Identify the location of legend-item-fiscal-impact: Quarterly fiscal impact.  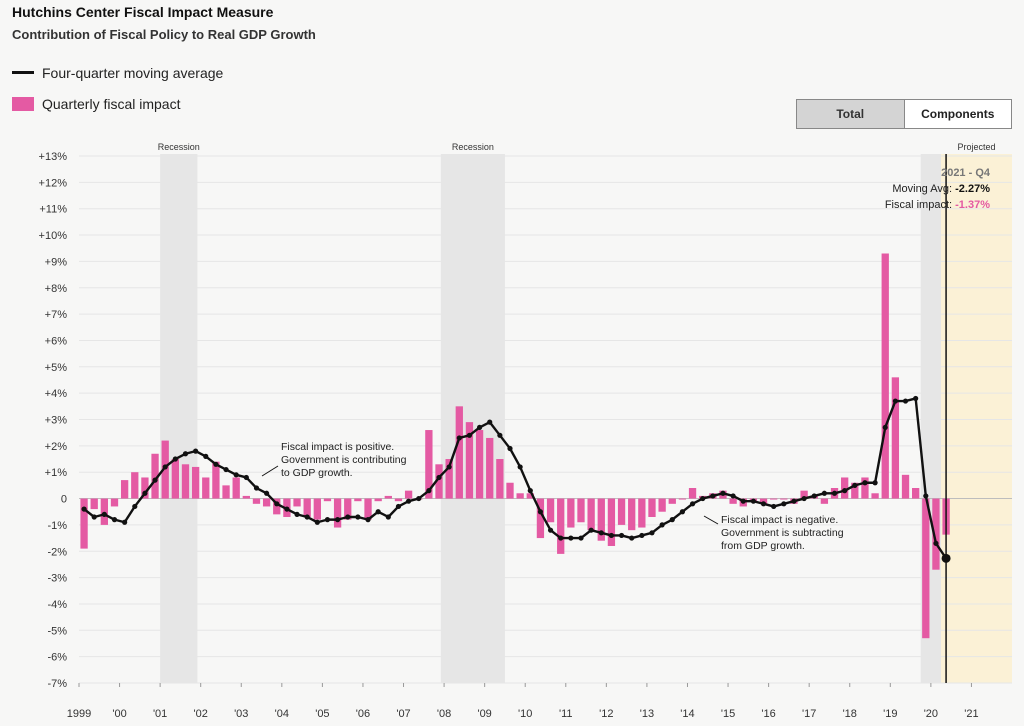
(117, 103).